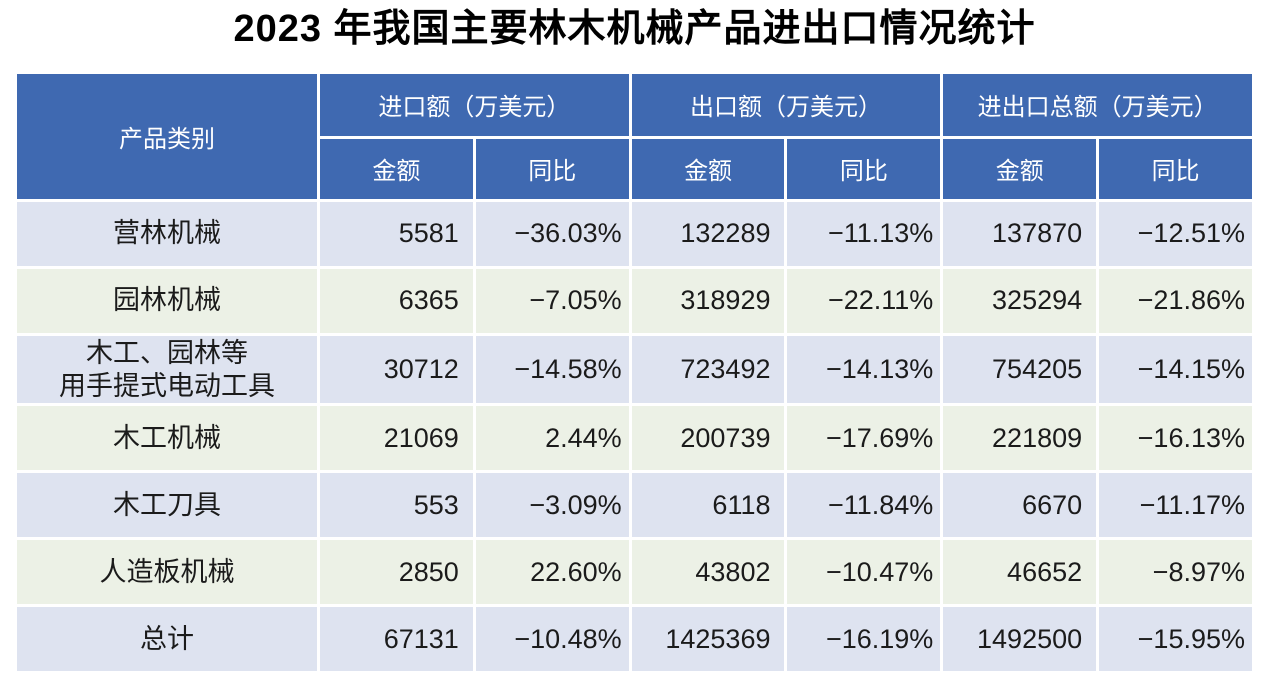 Image resolution: width=1269 pixels, height=690 pixels. Describe the element at coordinates (167, 369) in the screenshot. I see `product-cell: 木工、园林等 用手提式电动工具` at that location.